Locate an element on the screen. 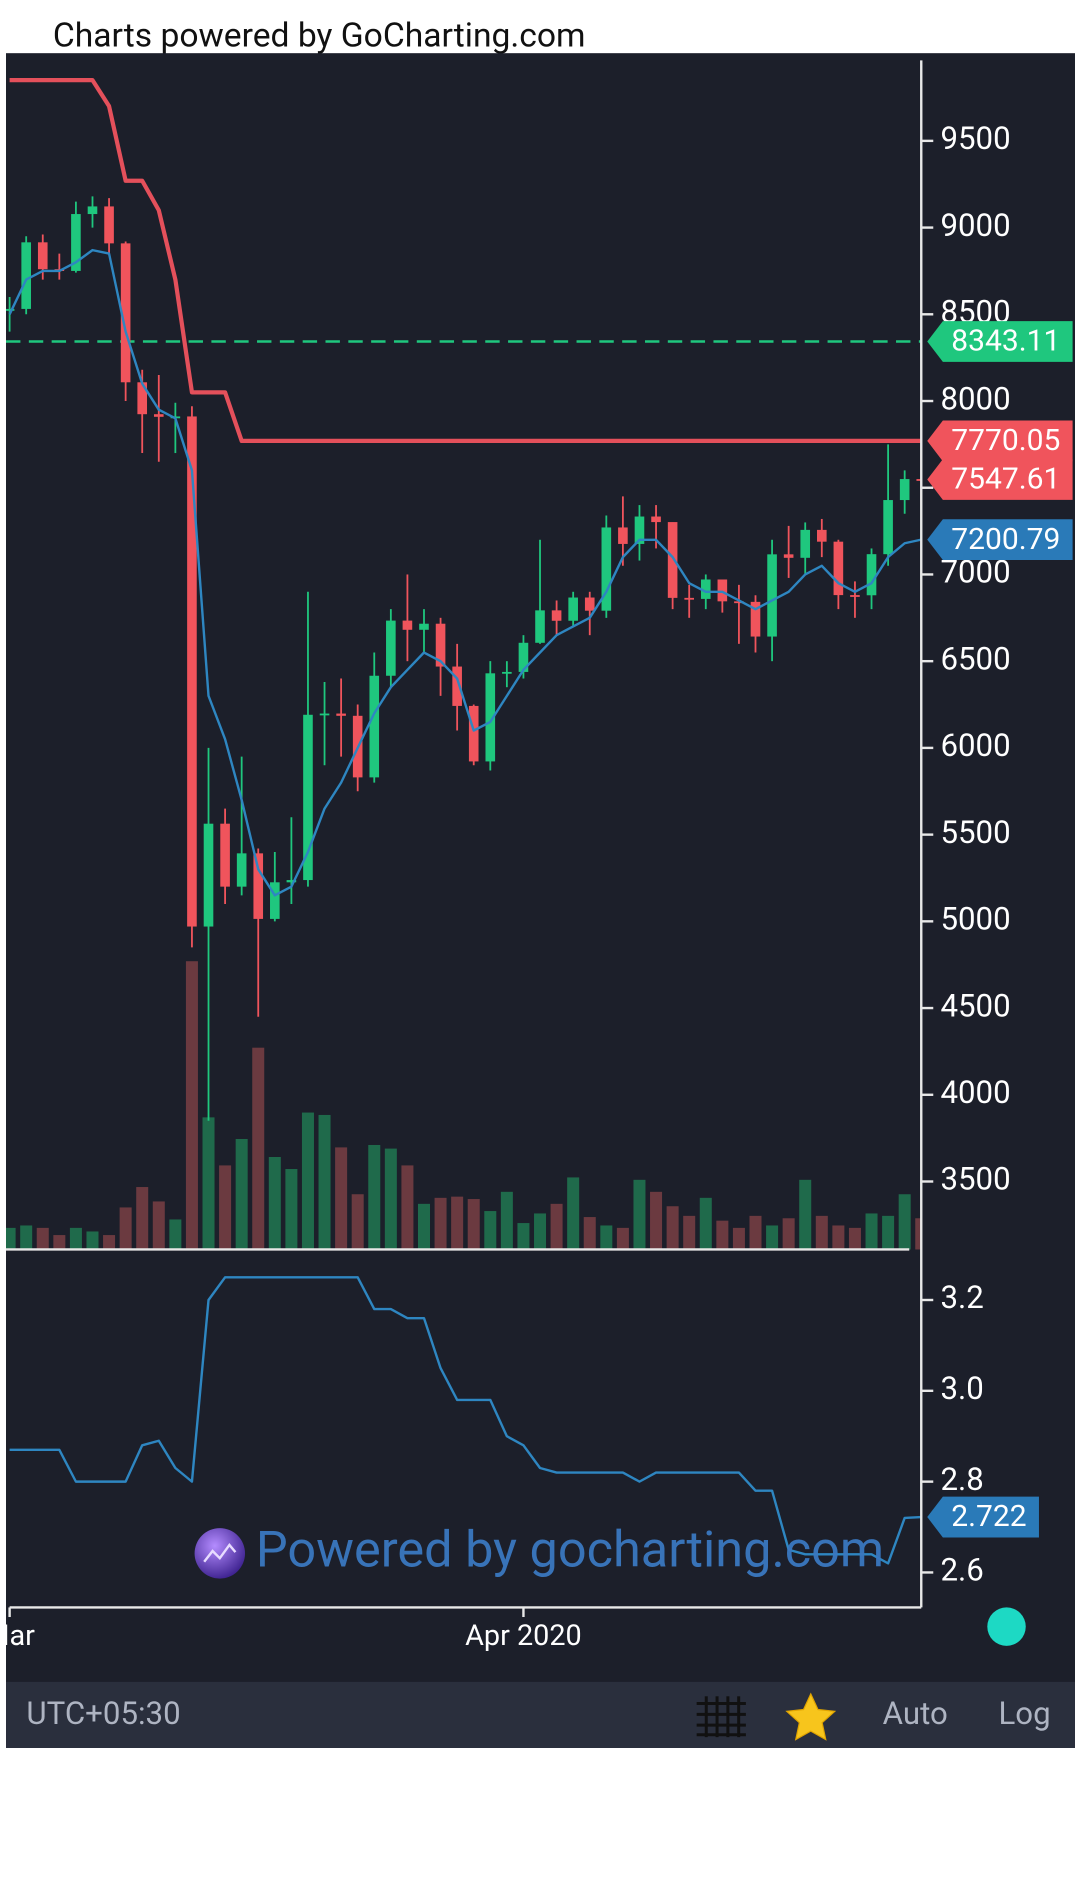 The image size is (1081, 1884). y-tick-label: 8000 is located at coordinates (975, 398).